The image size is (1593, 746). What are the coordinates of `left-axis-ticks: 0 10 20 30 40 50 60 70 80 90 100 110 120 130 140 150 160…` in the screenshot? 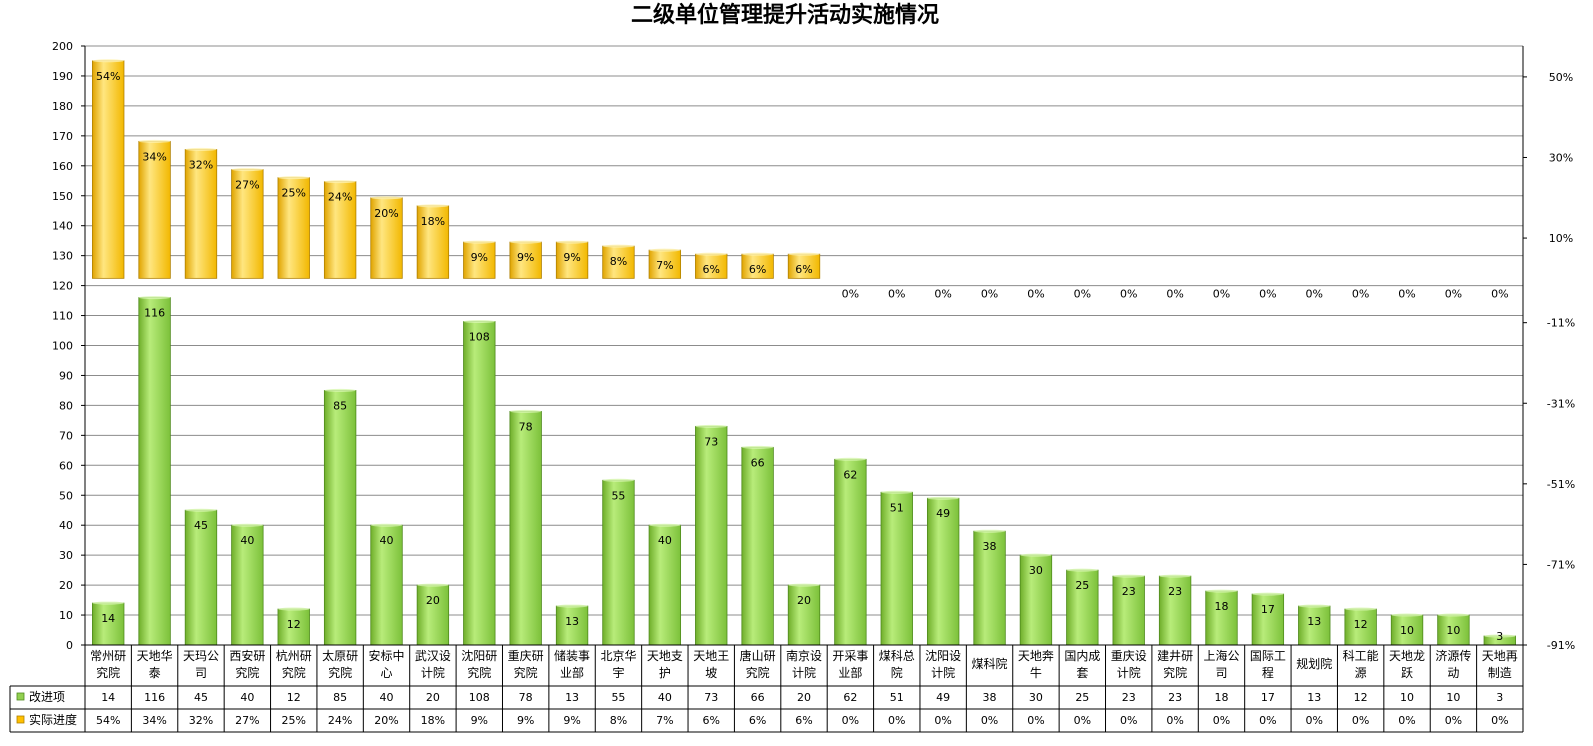 It's located at (68, 346).